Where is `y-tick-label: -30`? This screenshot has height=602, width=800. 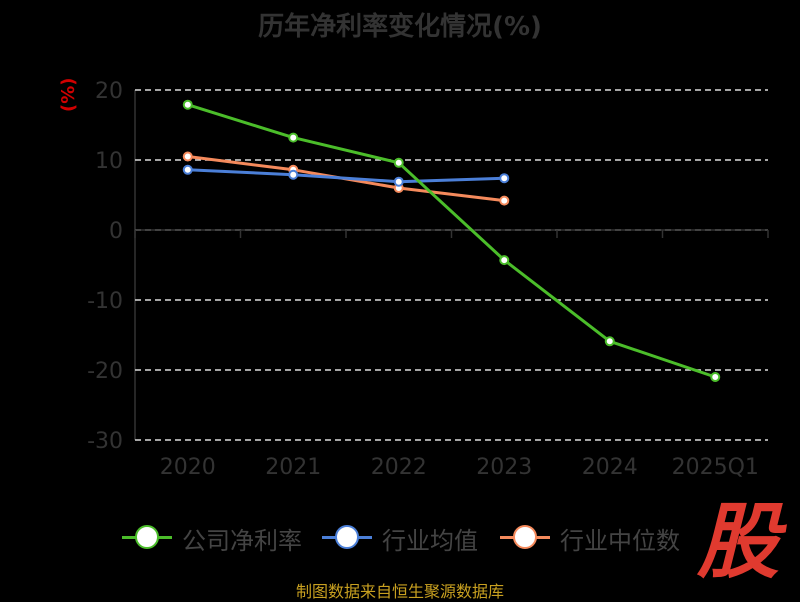 y-tick-label: -30 is located at coordinates (105, 441).